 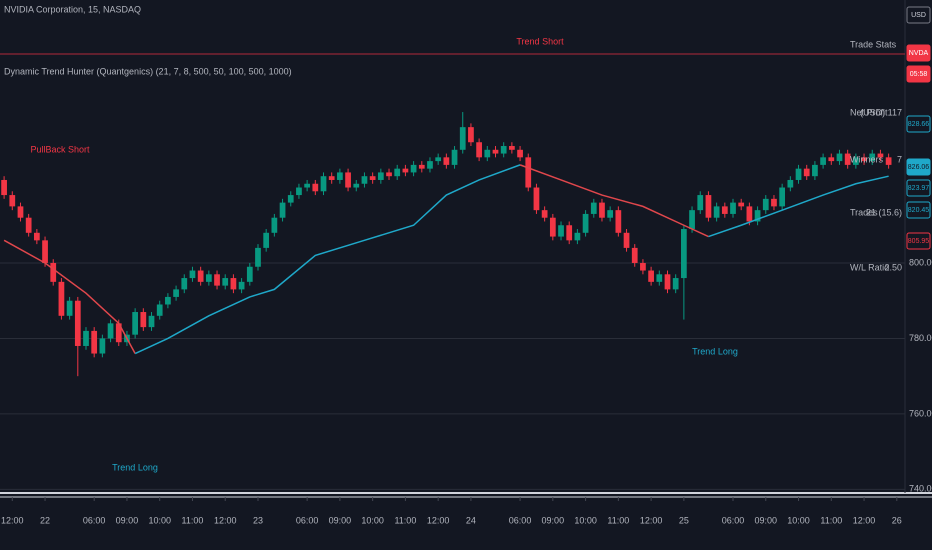 I want to click on symbol-title: NVIDIA Corporation, 15, NASDAQ, so click(x=72, y=9).